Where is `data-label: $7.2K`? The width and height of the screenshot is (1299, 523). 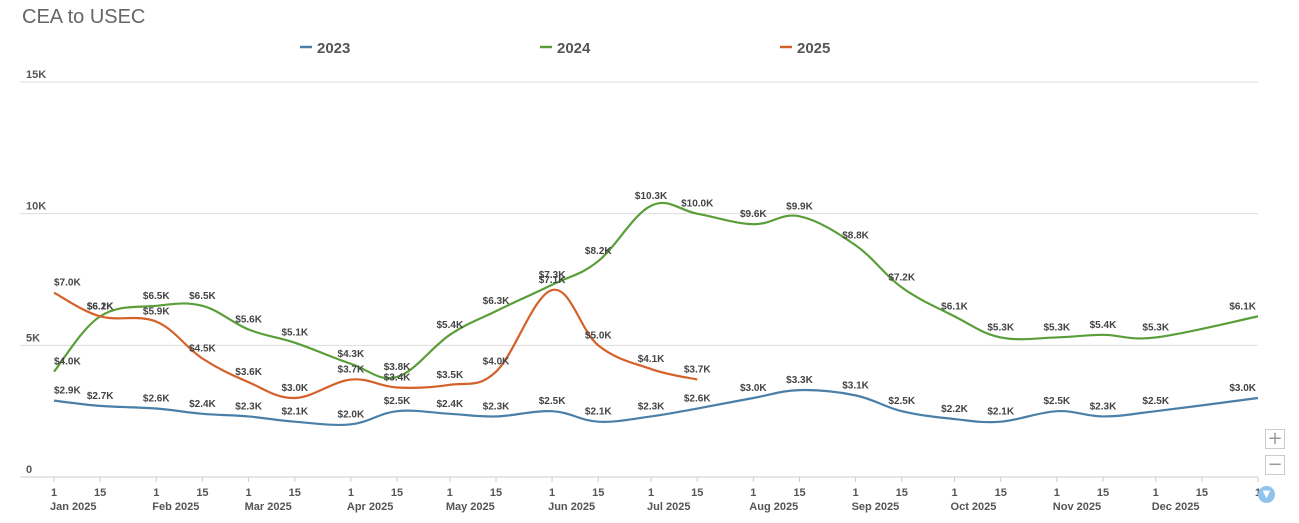
data-label: $7.2K is located at coordinates (901, 277).